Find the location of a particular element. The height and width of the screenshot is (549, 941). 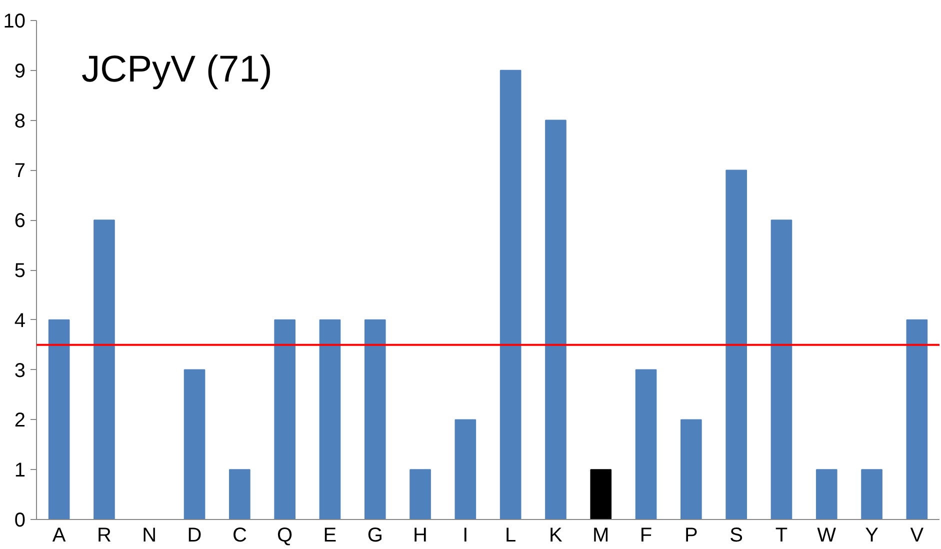

x-tick-label: G is located at coordinates (375, 535).